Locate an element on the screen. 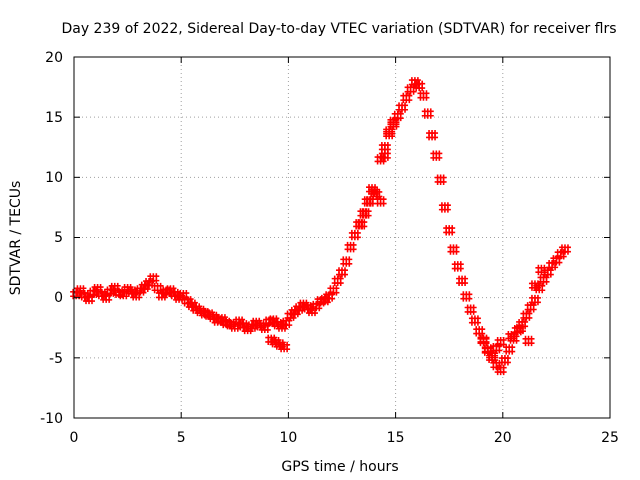 The height and width of the screenshot is (480, 640). y-axis-label: SDTVAR / TECUs is located at coordinates (16, 238).